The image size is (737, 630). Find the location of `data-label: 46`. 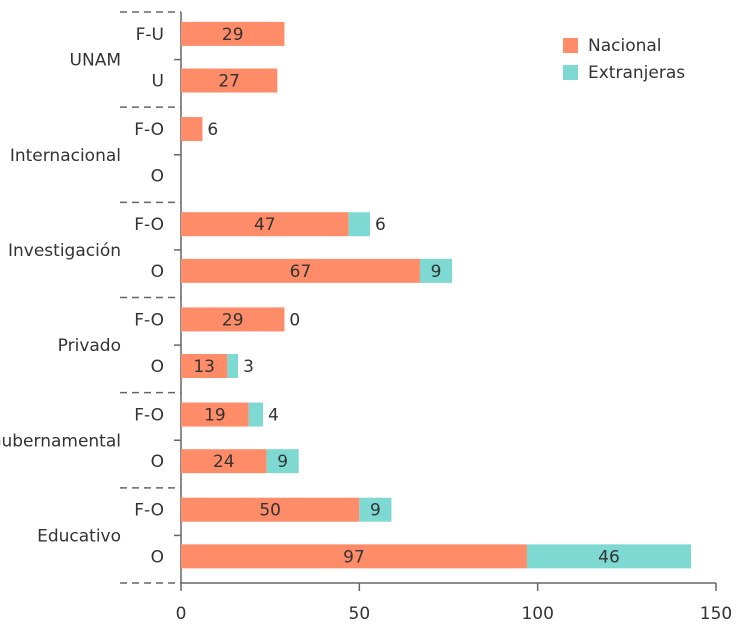

data-label: 46 is located at coordinates (609, 557).